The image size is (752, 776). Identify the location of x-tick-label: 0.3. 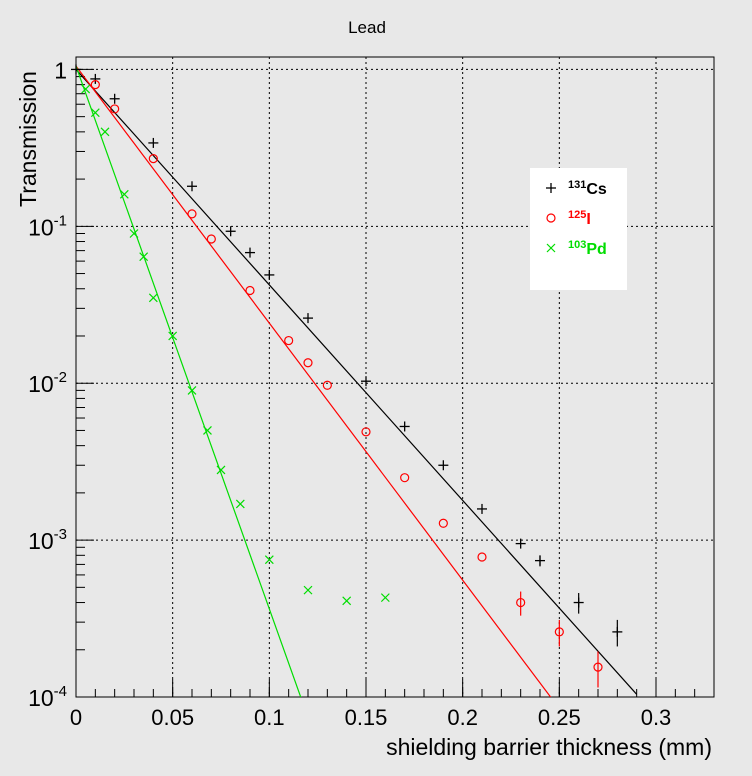
(656, 717).